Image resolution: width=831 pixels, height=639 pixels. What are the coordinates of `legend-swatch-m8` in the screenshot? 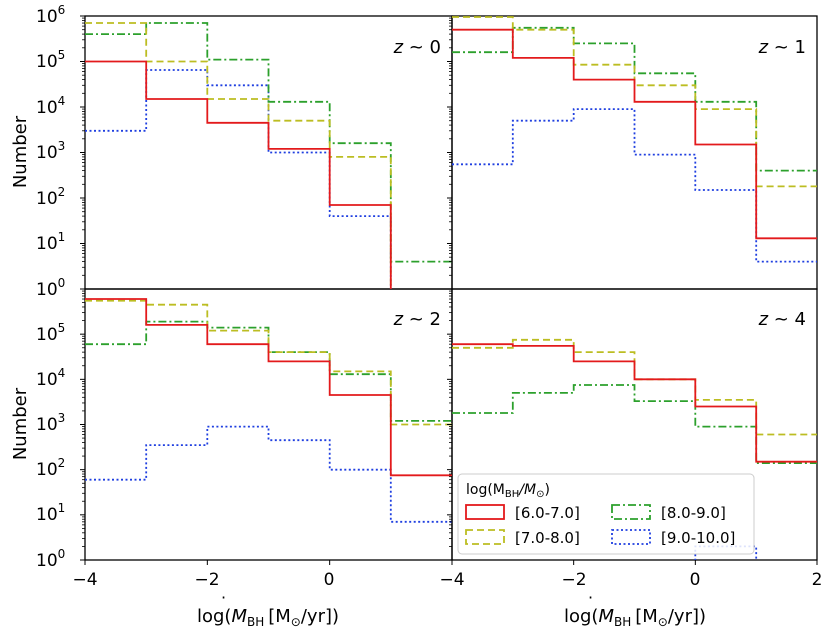 It's located at (631, 512).